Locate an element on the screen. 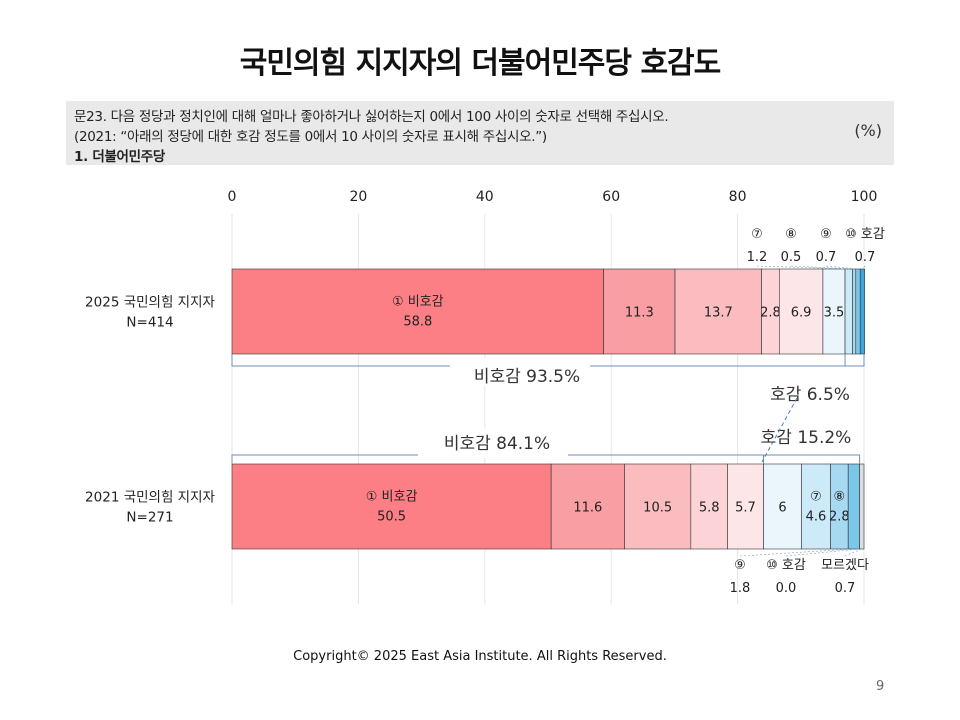 The image size is (960, 720). row-label: 2021 국민의힘 지지자 is located at coordinates (150, 498).